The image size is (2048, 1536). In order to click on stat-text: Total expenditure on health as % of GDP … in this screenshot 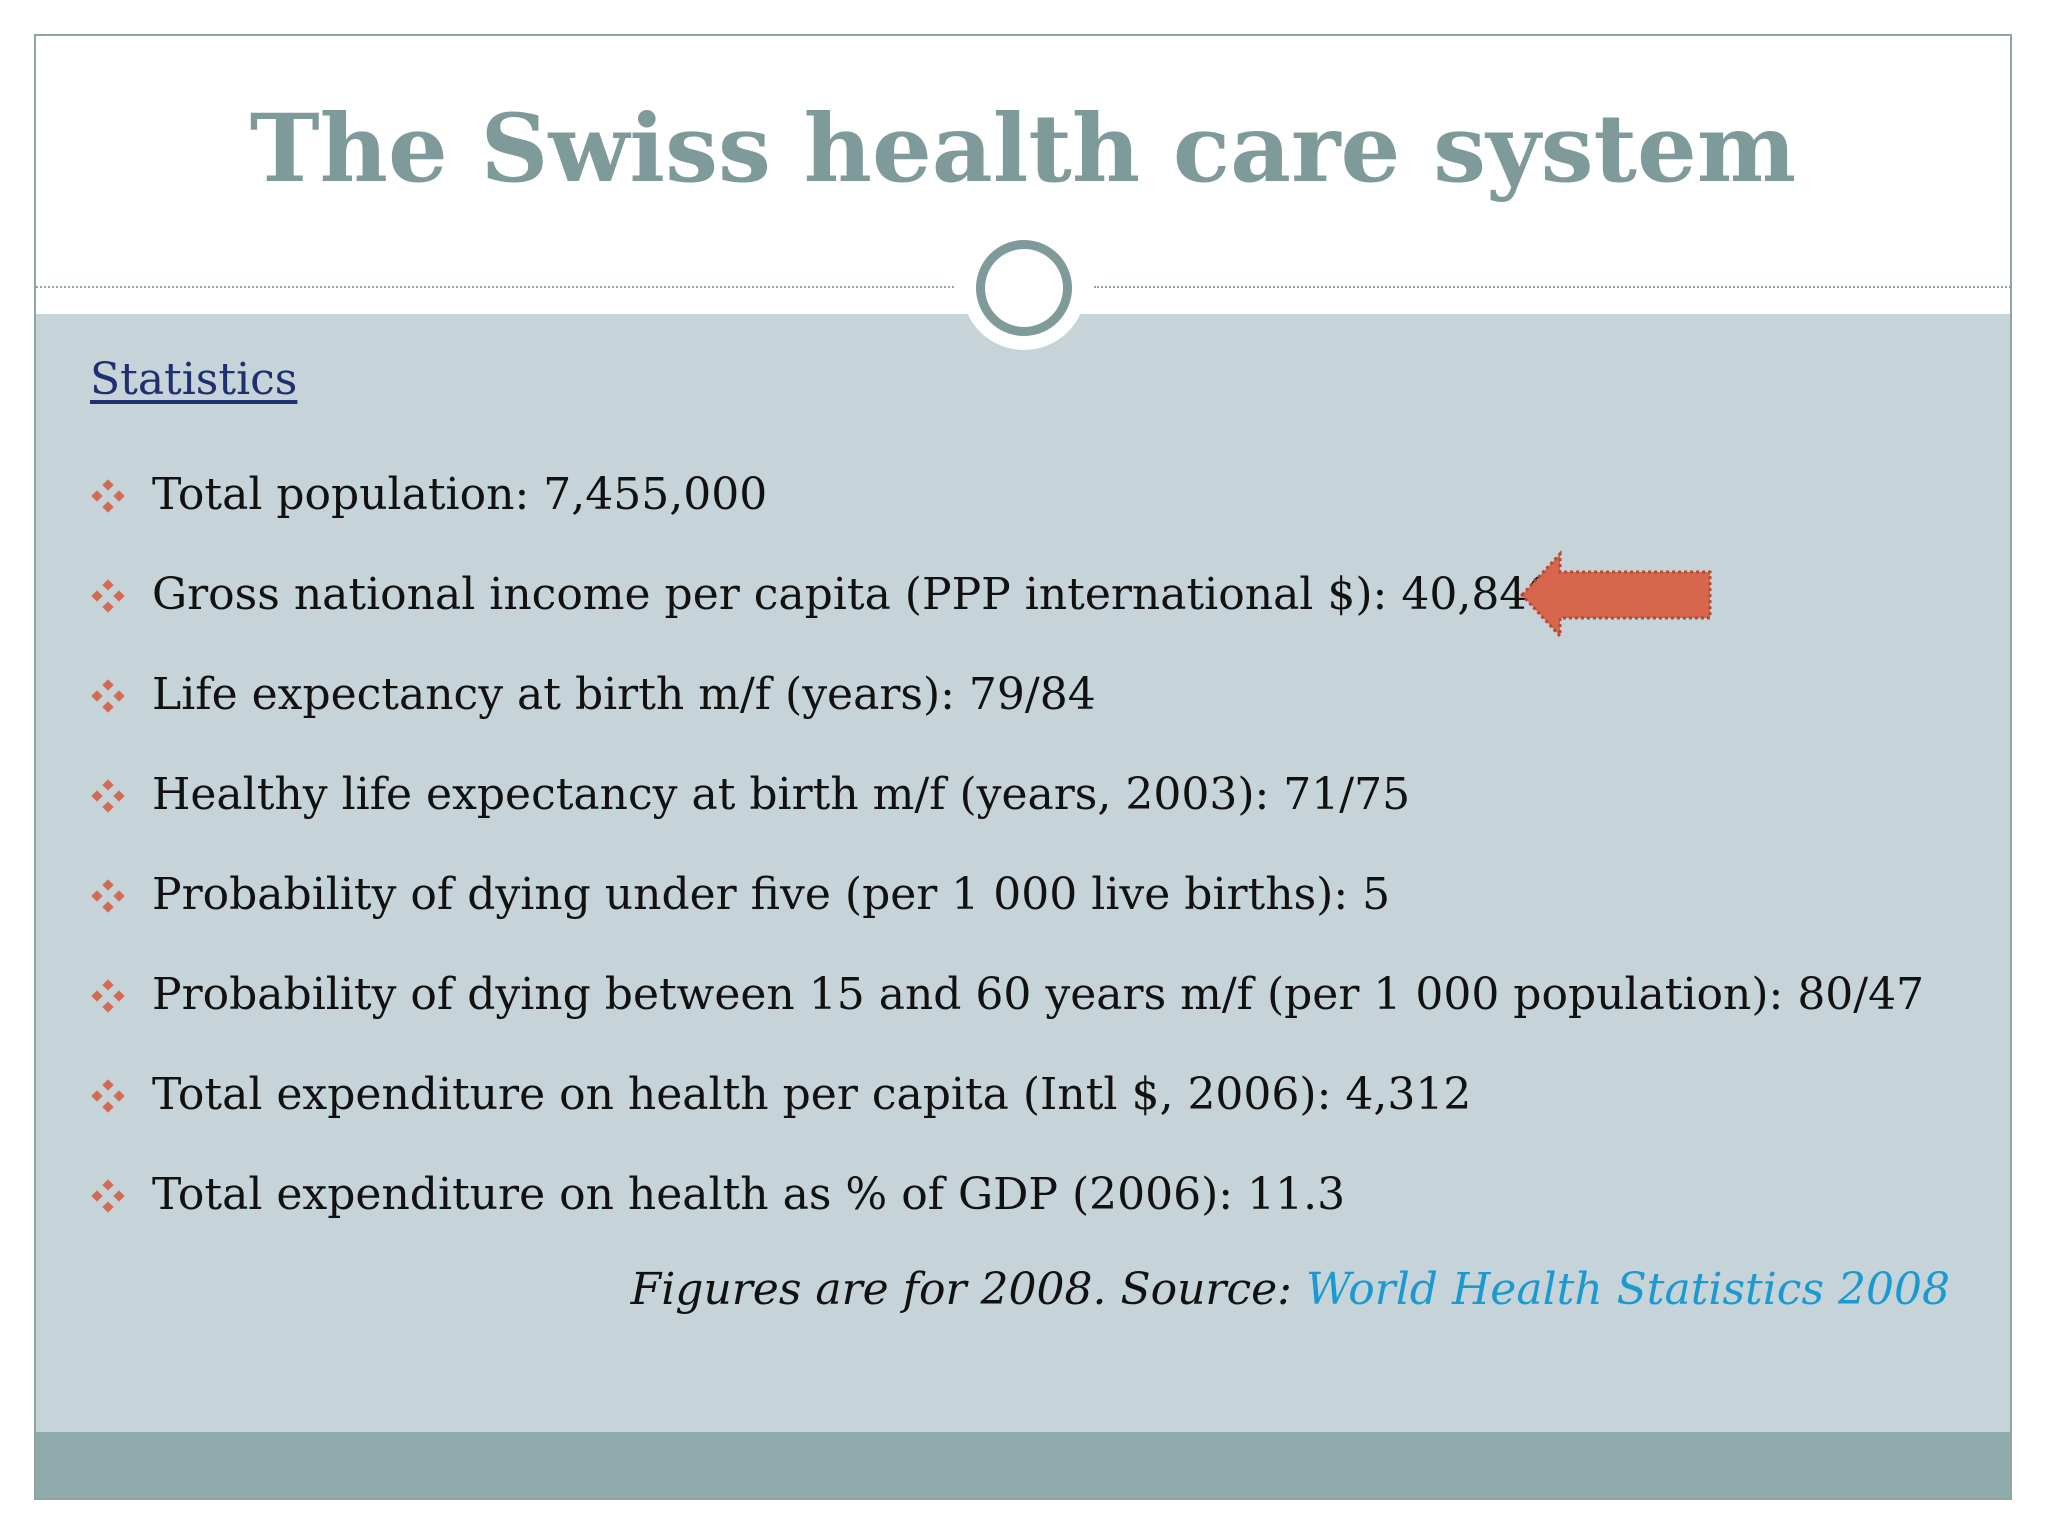, I will do `click(749, 1194)`.